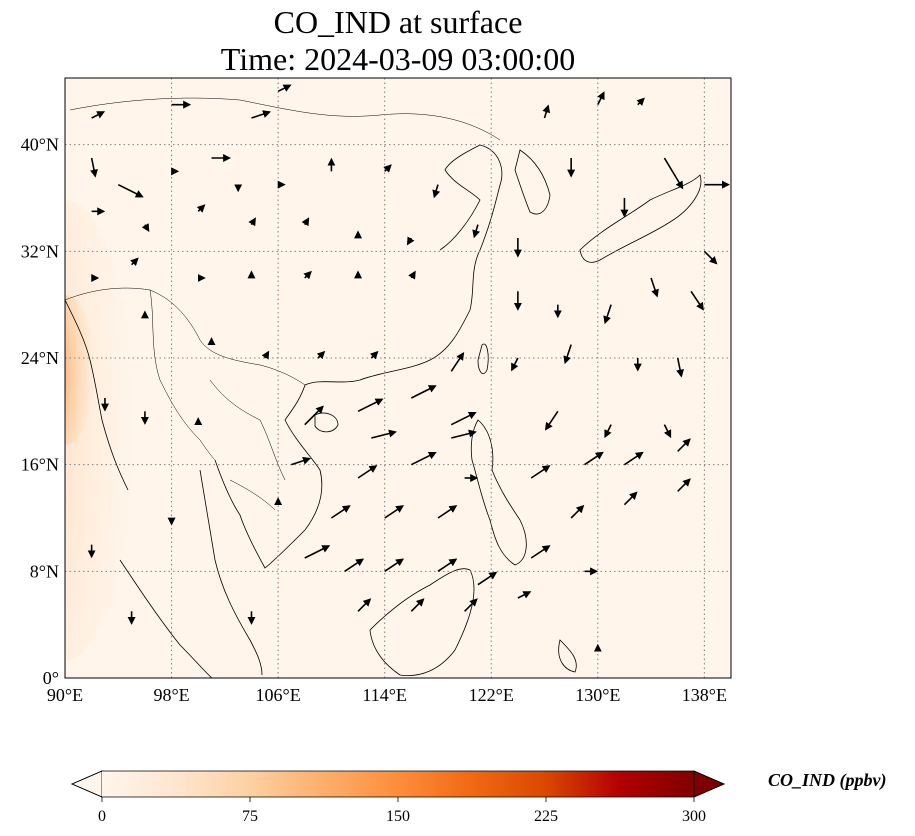 Image resolution: width=915 pixels, height=836 pixels. Describe the element at coordinates (597, 695) in the screenshot. I see `lon-tick-label: 130°E` at that location.